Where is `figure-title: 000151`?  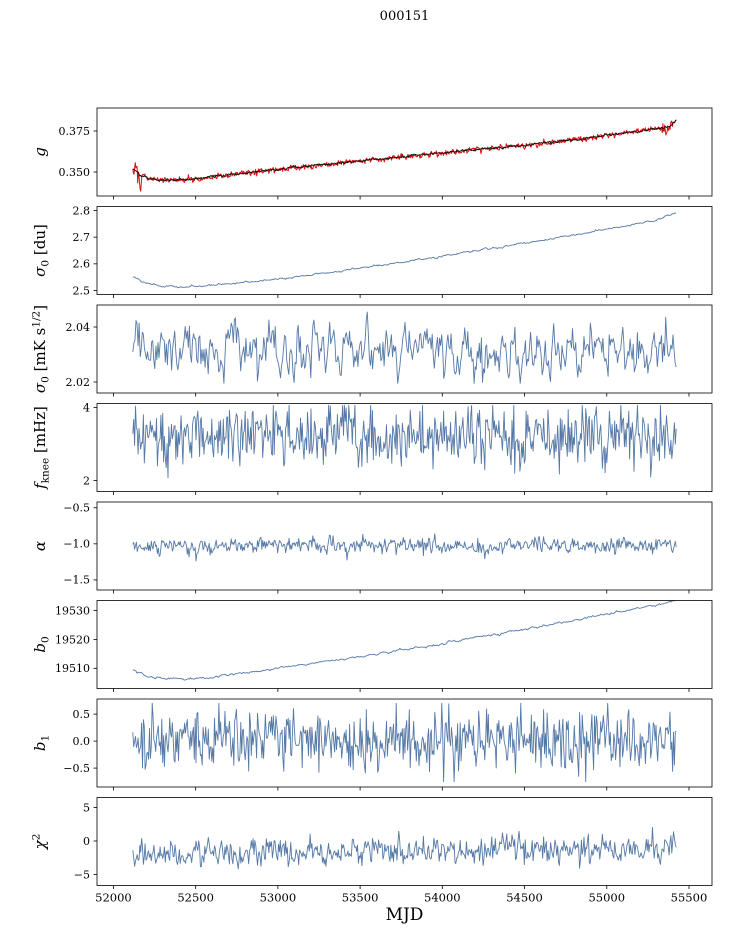
figure-title: 000151 is located at coordinates (404, 16).